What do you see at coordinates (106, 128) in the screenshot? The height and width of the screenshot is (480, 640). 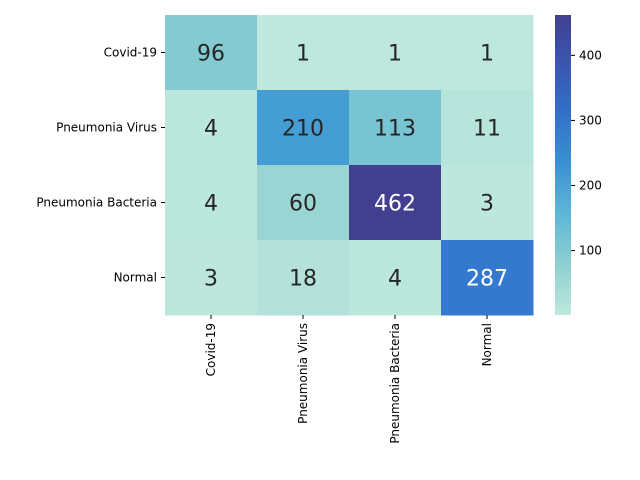 I see `y-tick-label: Pneumonia Virus` at bounding box center [106, 128].